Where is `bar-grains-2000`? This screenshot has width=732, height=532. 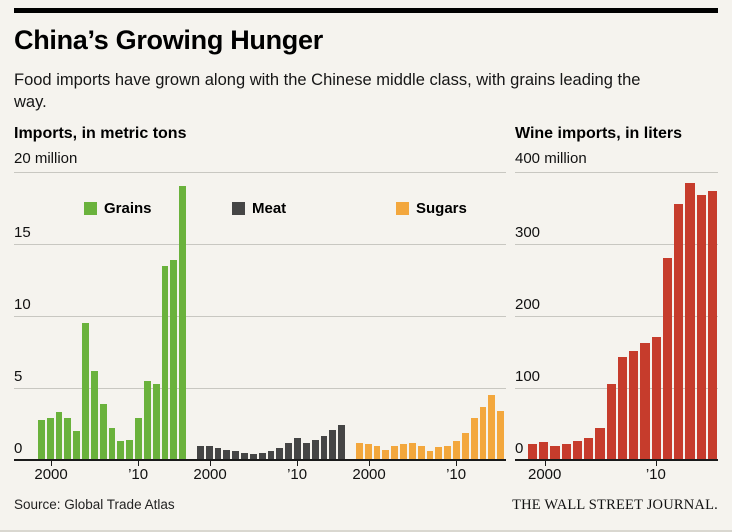 bar-grains-2000 is located at coordinates (50, 439).